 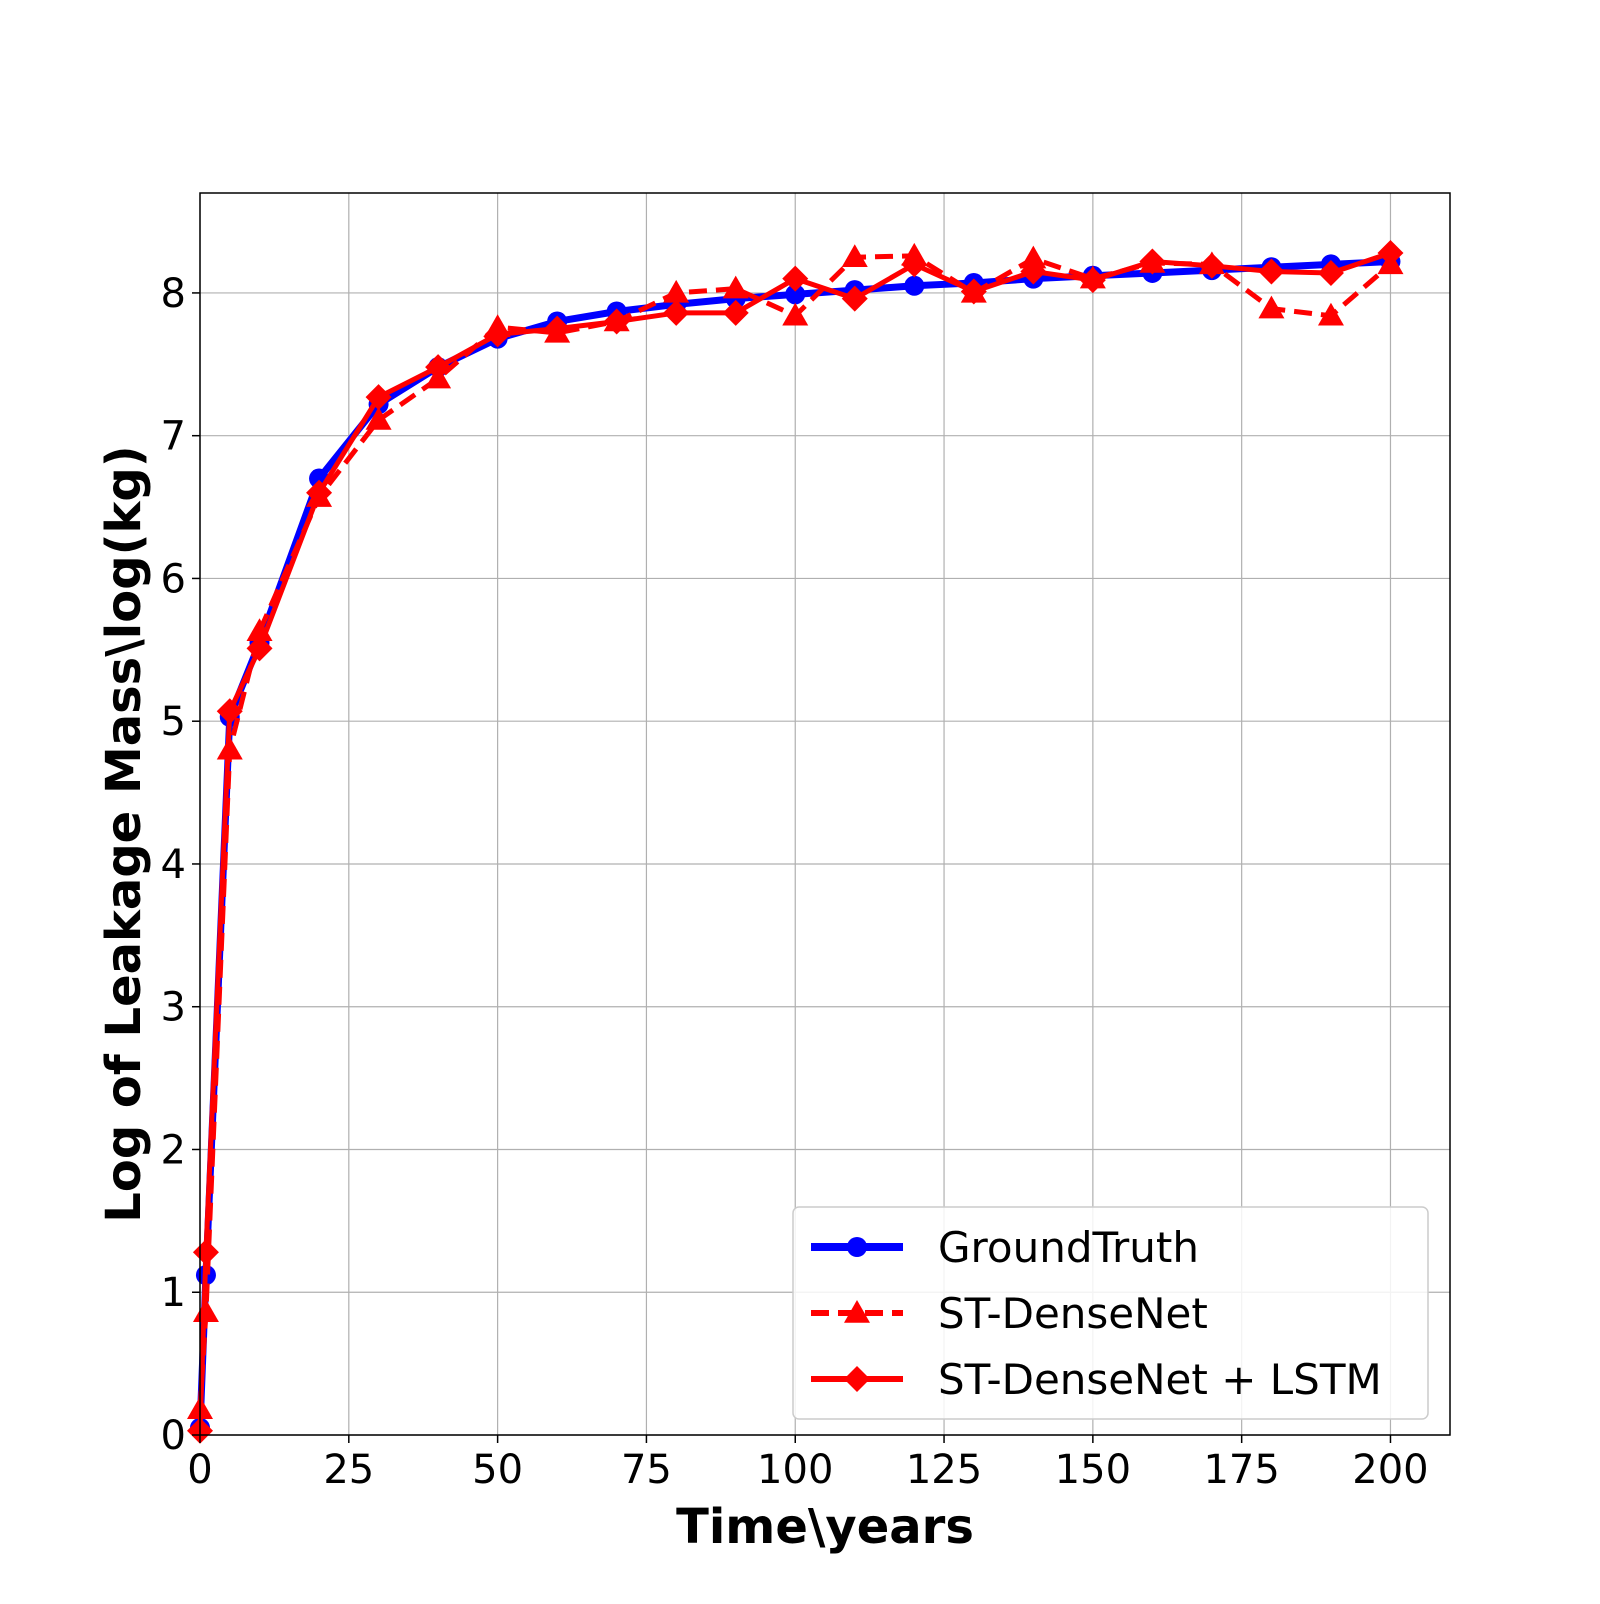 I want to click on x-axis-label: Time\years, so click(x=825, y=1527).